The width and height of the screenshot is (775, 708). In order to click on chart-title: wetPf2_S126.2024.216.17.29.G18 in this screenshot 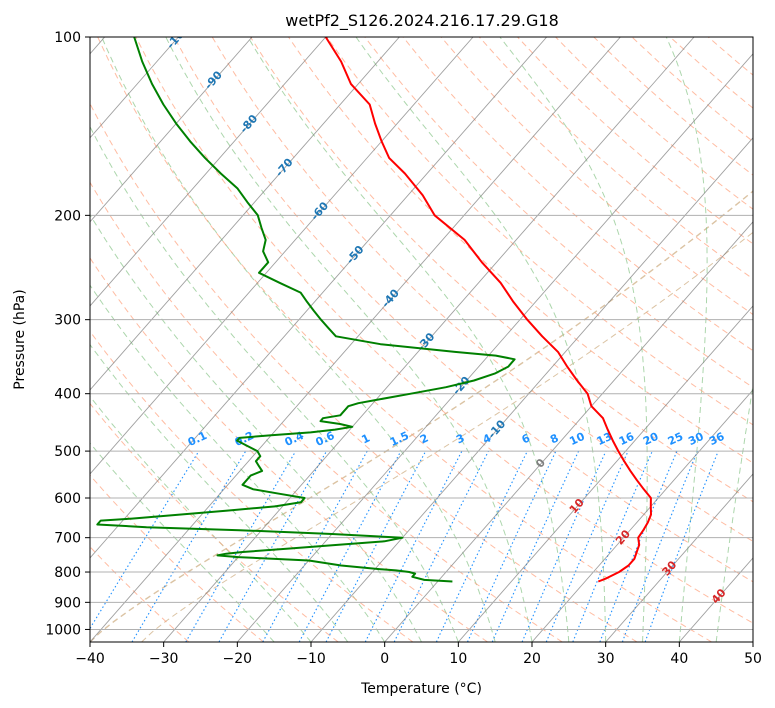, I will do `click(422, 21)`.